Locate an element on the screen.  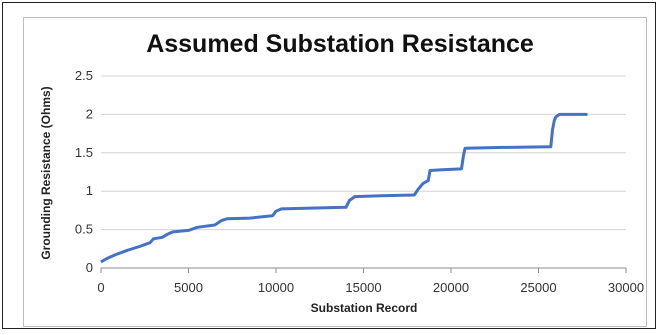
y-axis-ticks: 0 0.5 1 1.5 2 2.5 is located at coordinates (84, 171).